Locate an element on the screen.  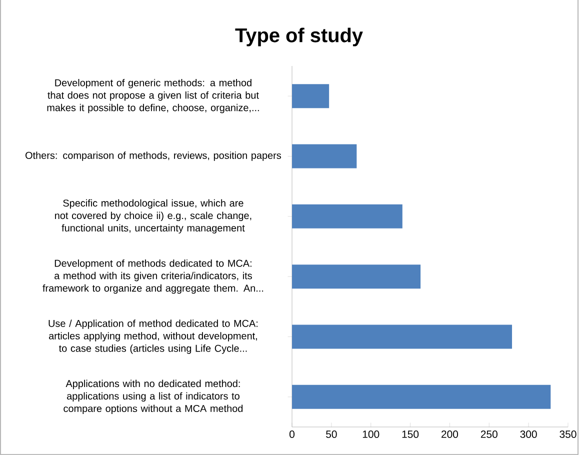
chart-title: Type of study is located at coordinates (299, 37).